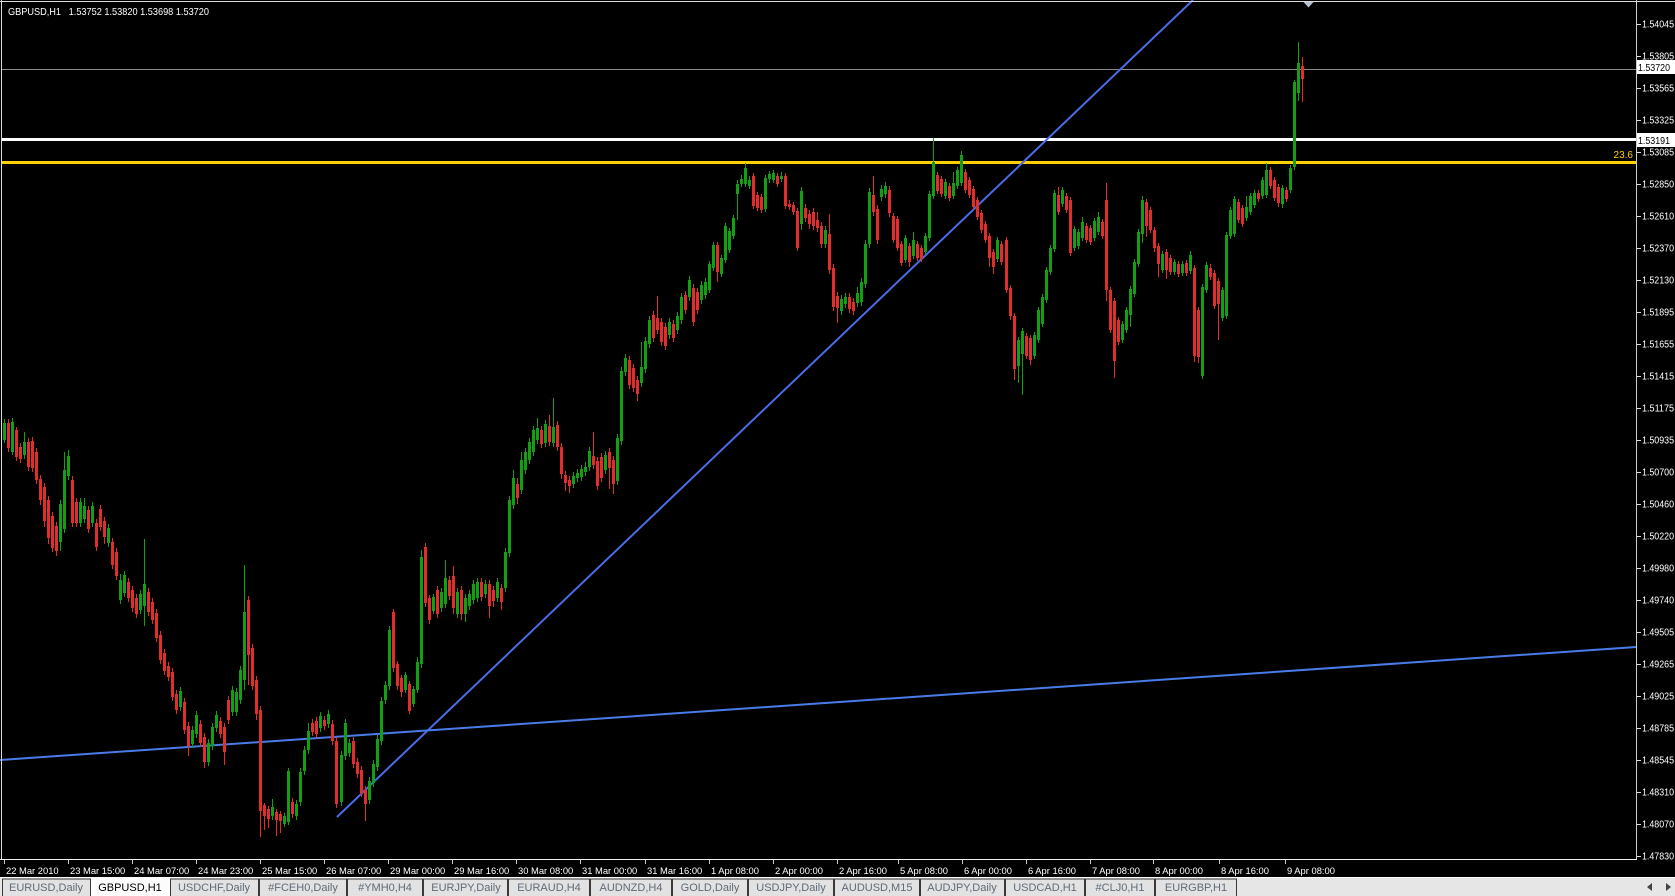 The image size is (1675, 896). I want to click on svg-text: 24 Mar 23:00, so click(225, 870).